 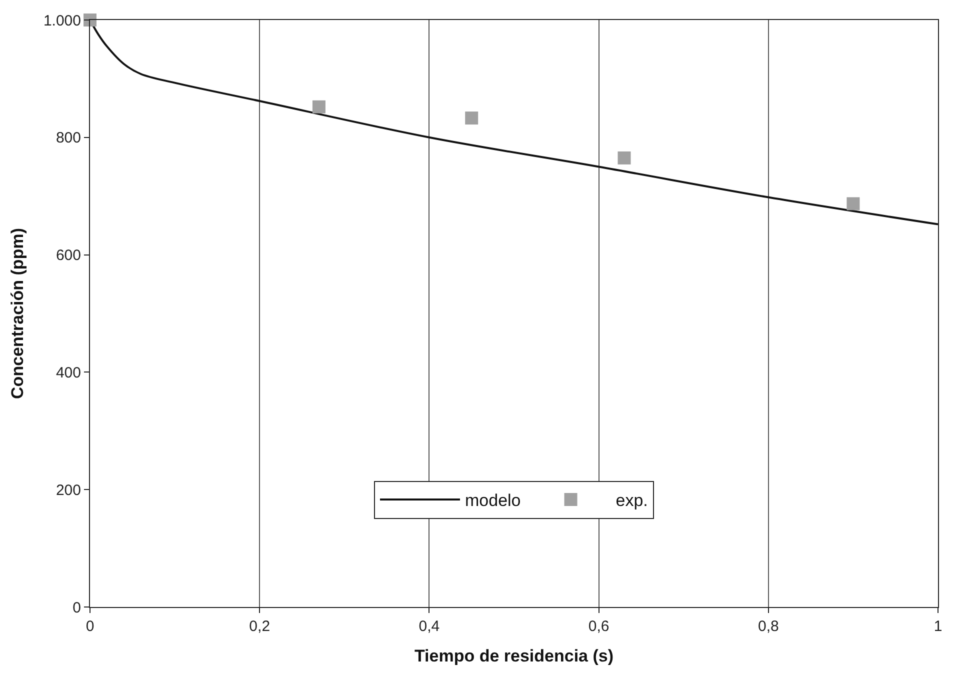 I want to click on x-axis-title: Tiempo de residencia (s), so click(x=514, y=656).